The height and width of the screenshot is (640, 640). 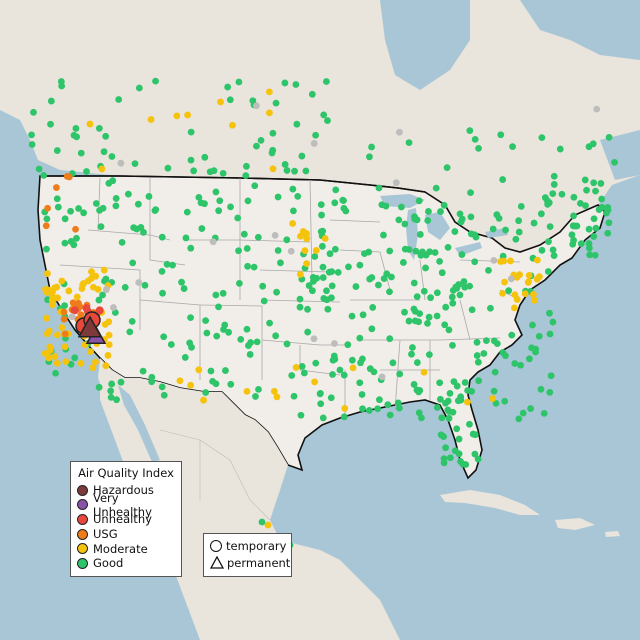 I want to click on sensor-marker-permanent, so click(x=90, y=326).